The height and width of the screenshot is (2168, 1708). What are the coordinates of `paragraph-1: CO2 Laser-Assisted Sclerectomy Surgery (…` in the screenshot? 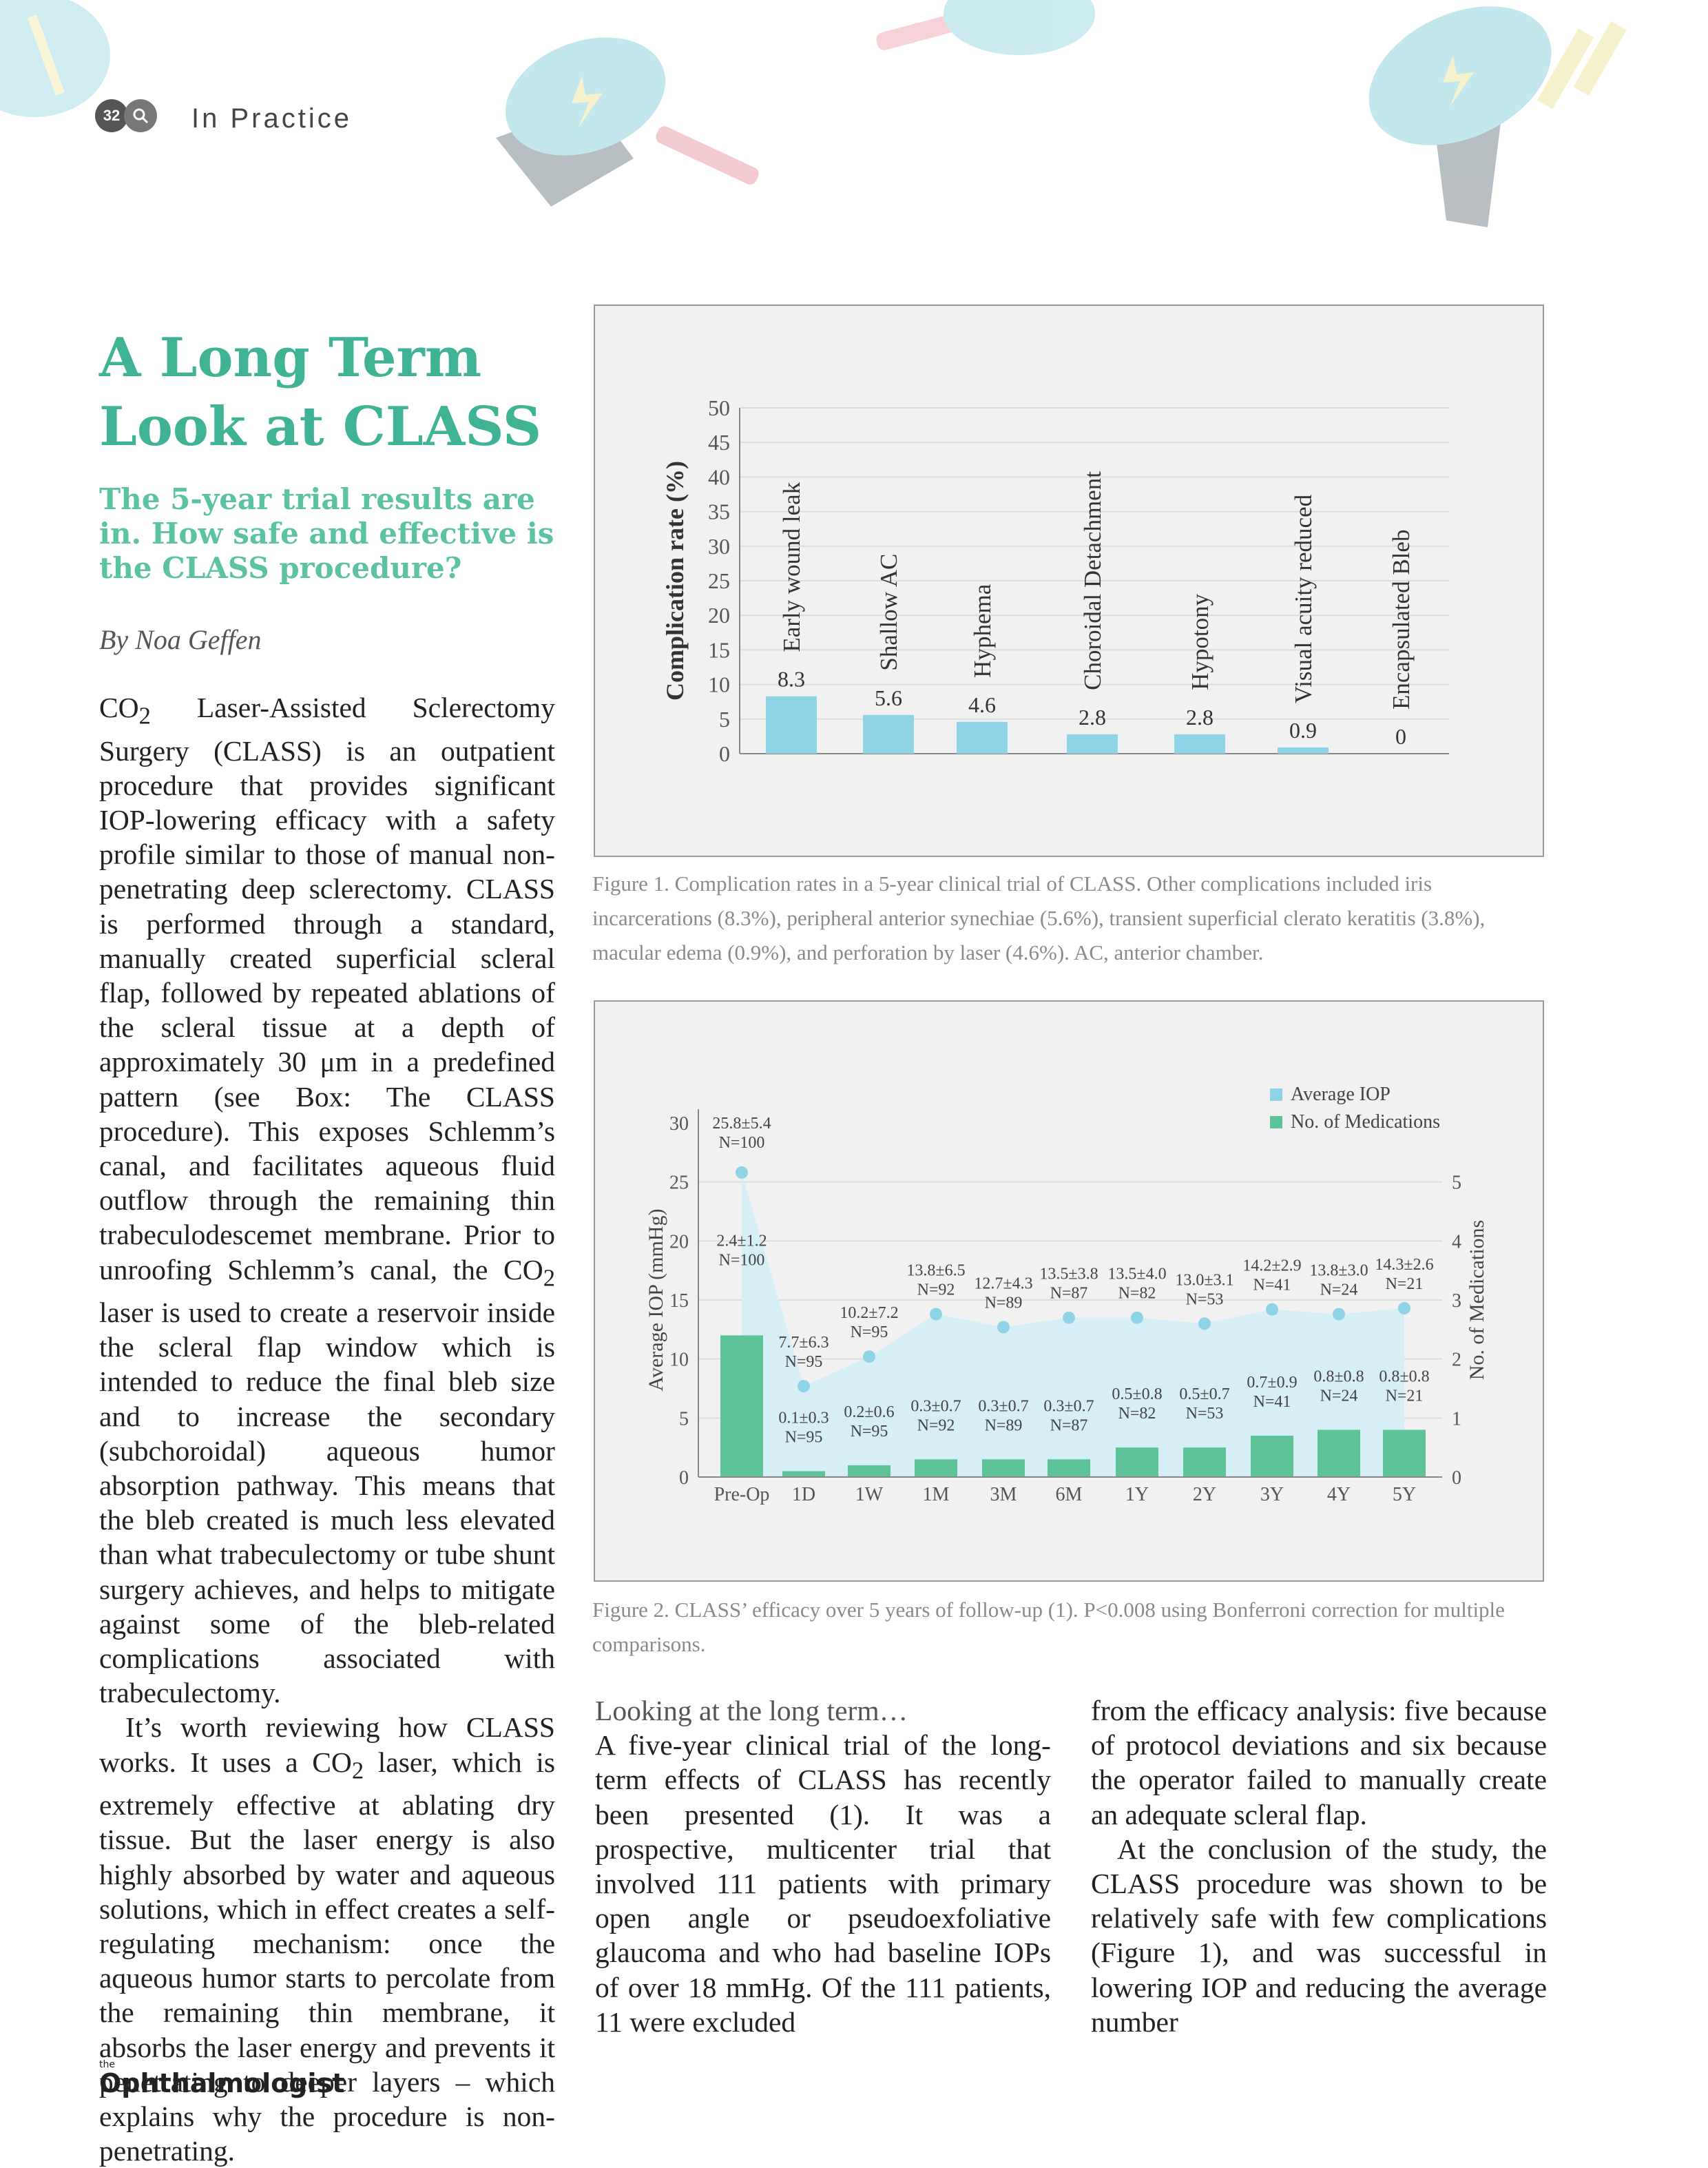 It's located at (327, 1200).